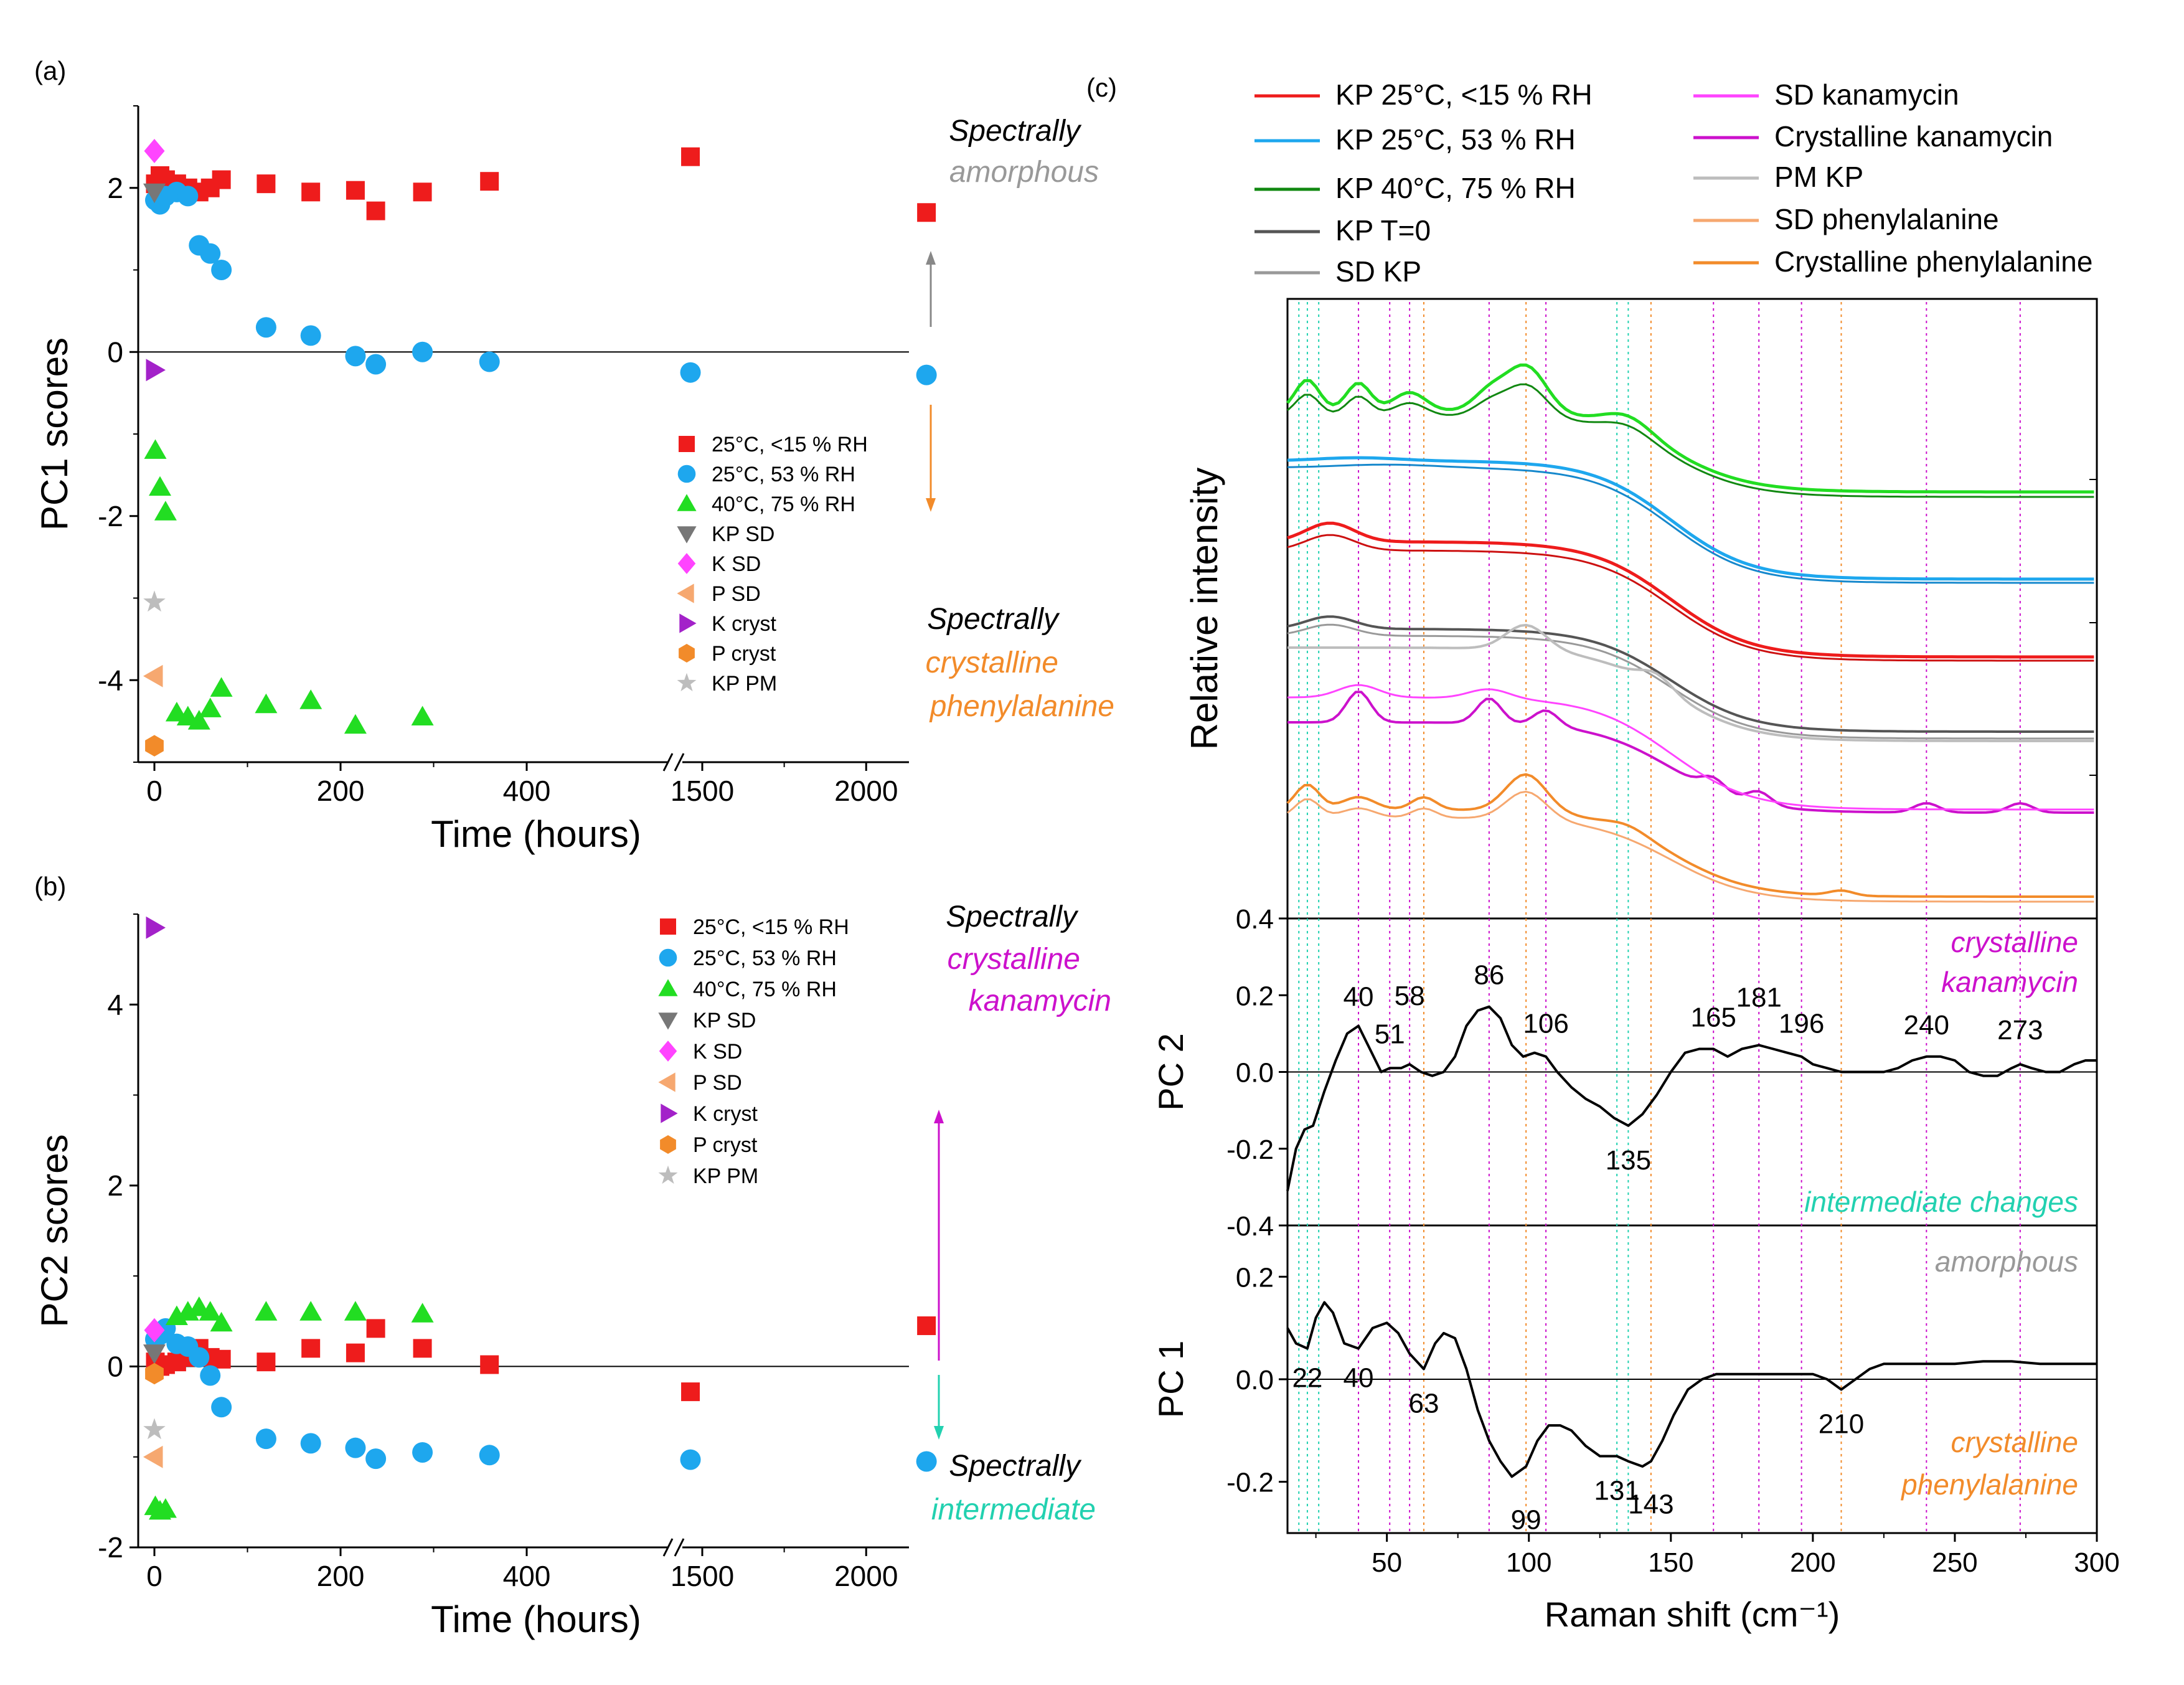 This screenshot has height=1685, width=2184. Describe the element at coordinates (1955, 1562) in the screenshot. I see `raman-x-tick-label: 250` at that location.